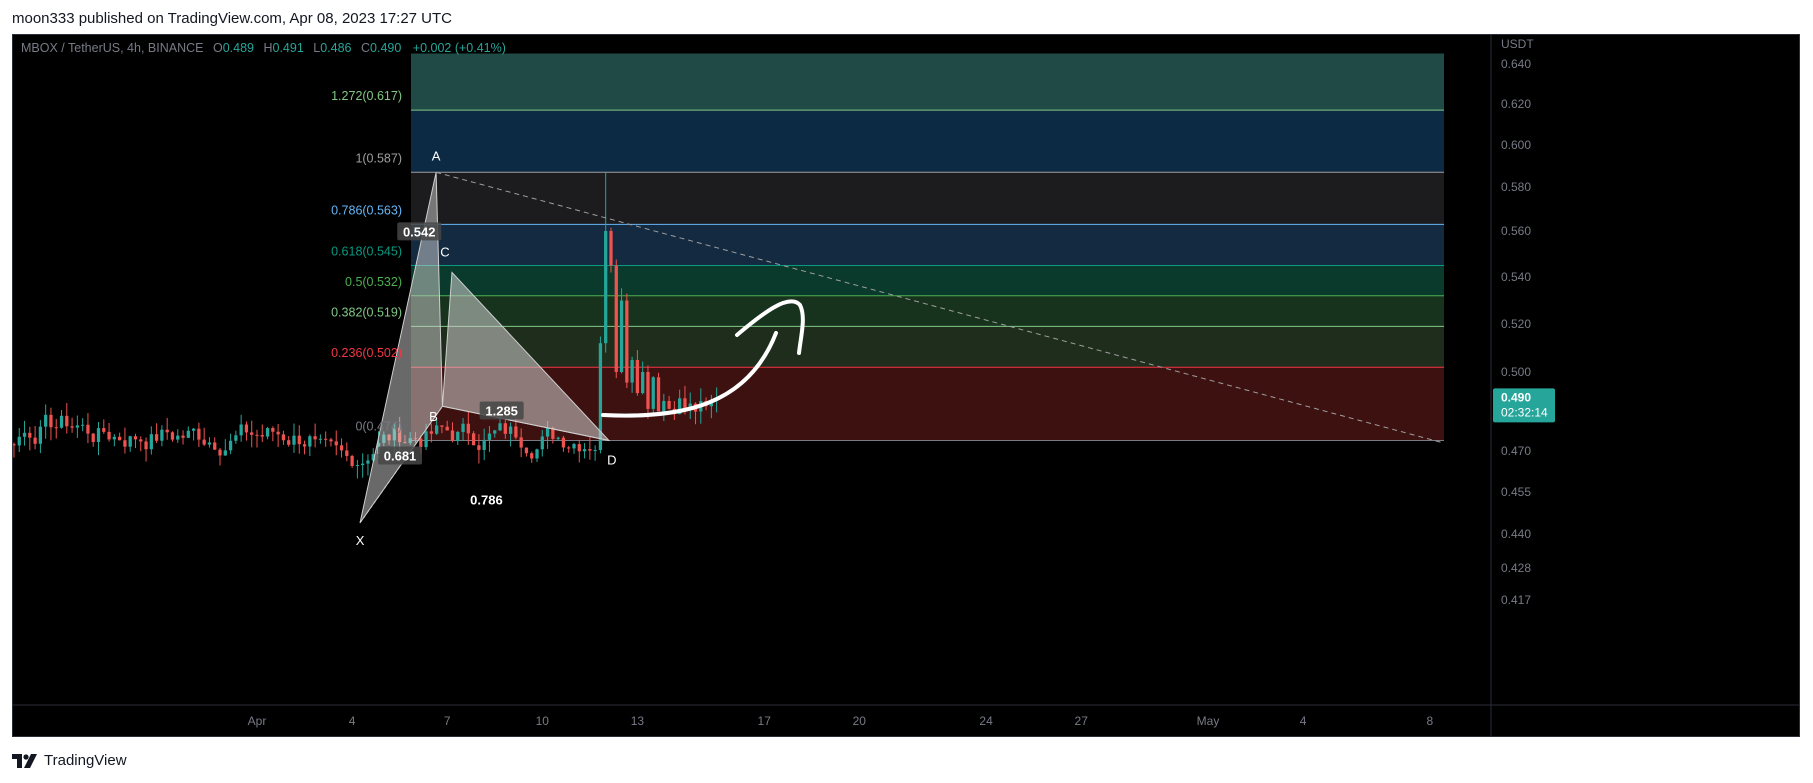  What do you see at coordinates (1516, 64) in the screenshot?
I see `y-tick-label: 0.640` at bounding box center [1516, 64].